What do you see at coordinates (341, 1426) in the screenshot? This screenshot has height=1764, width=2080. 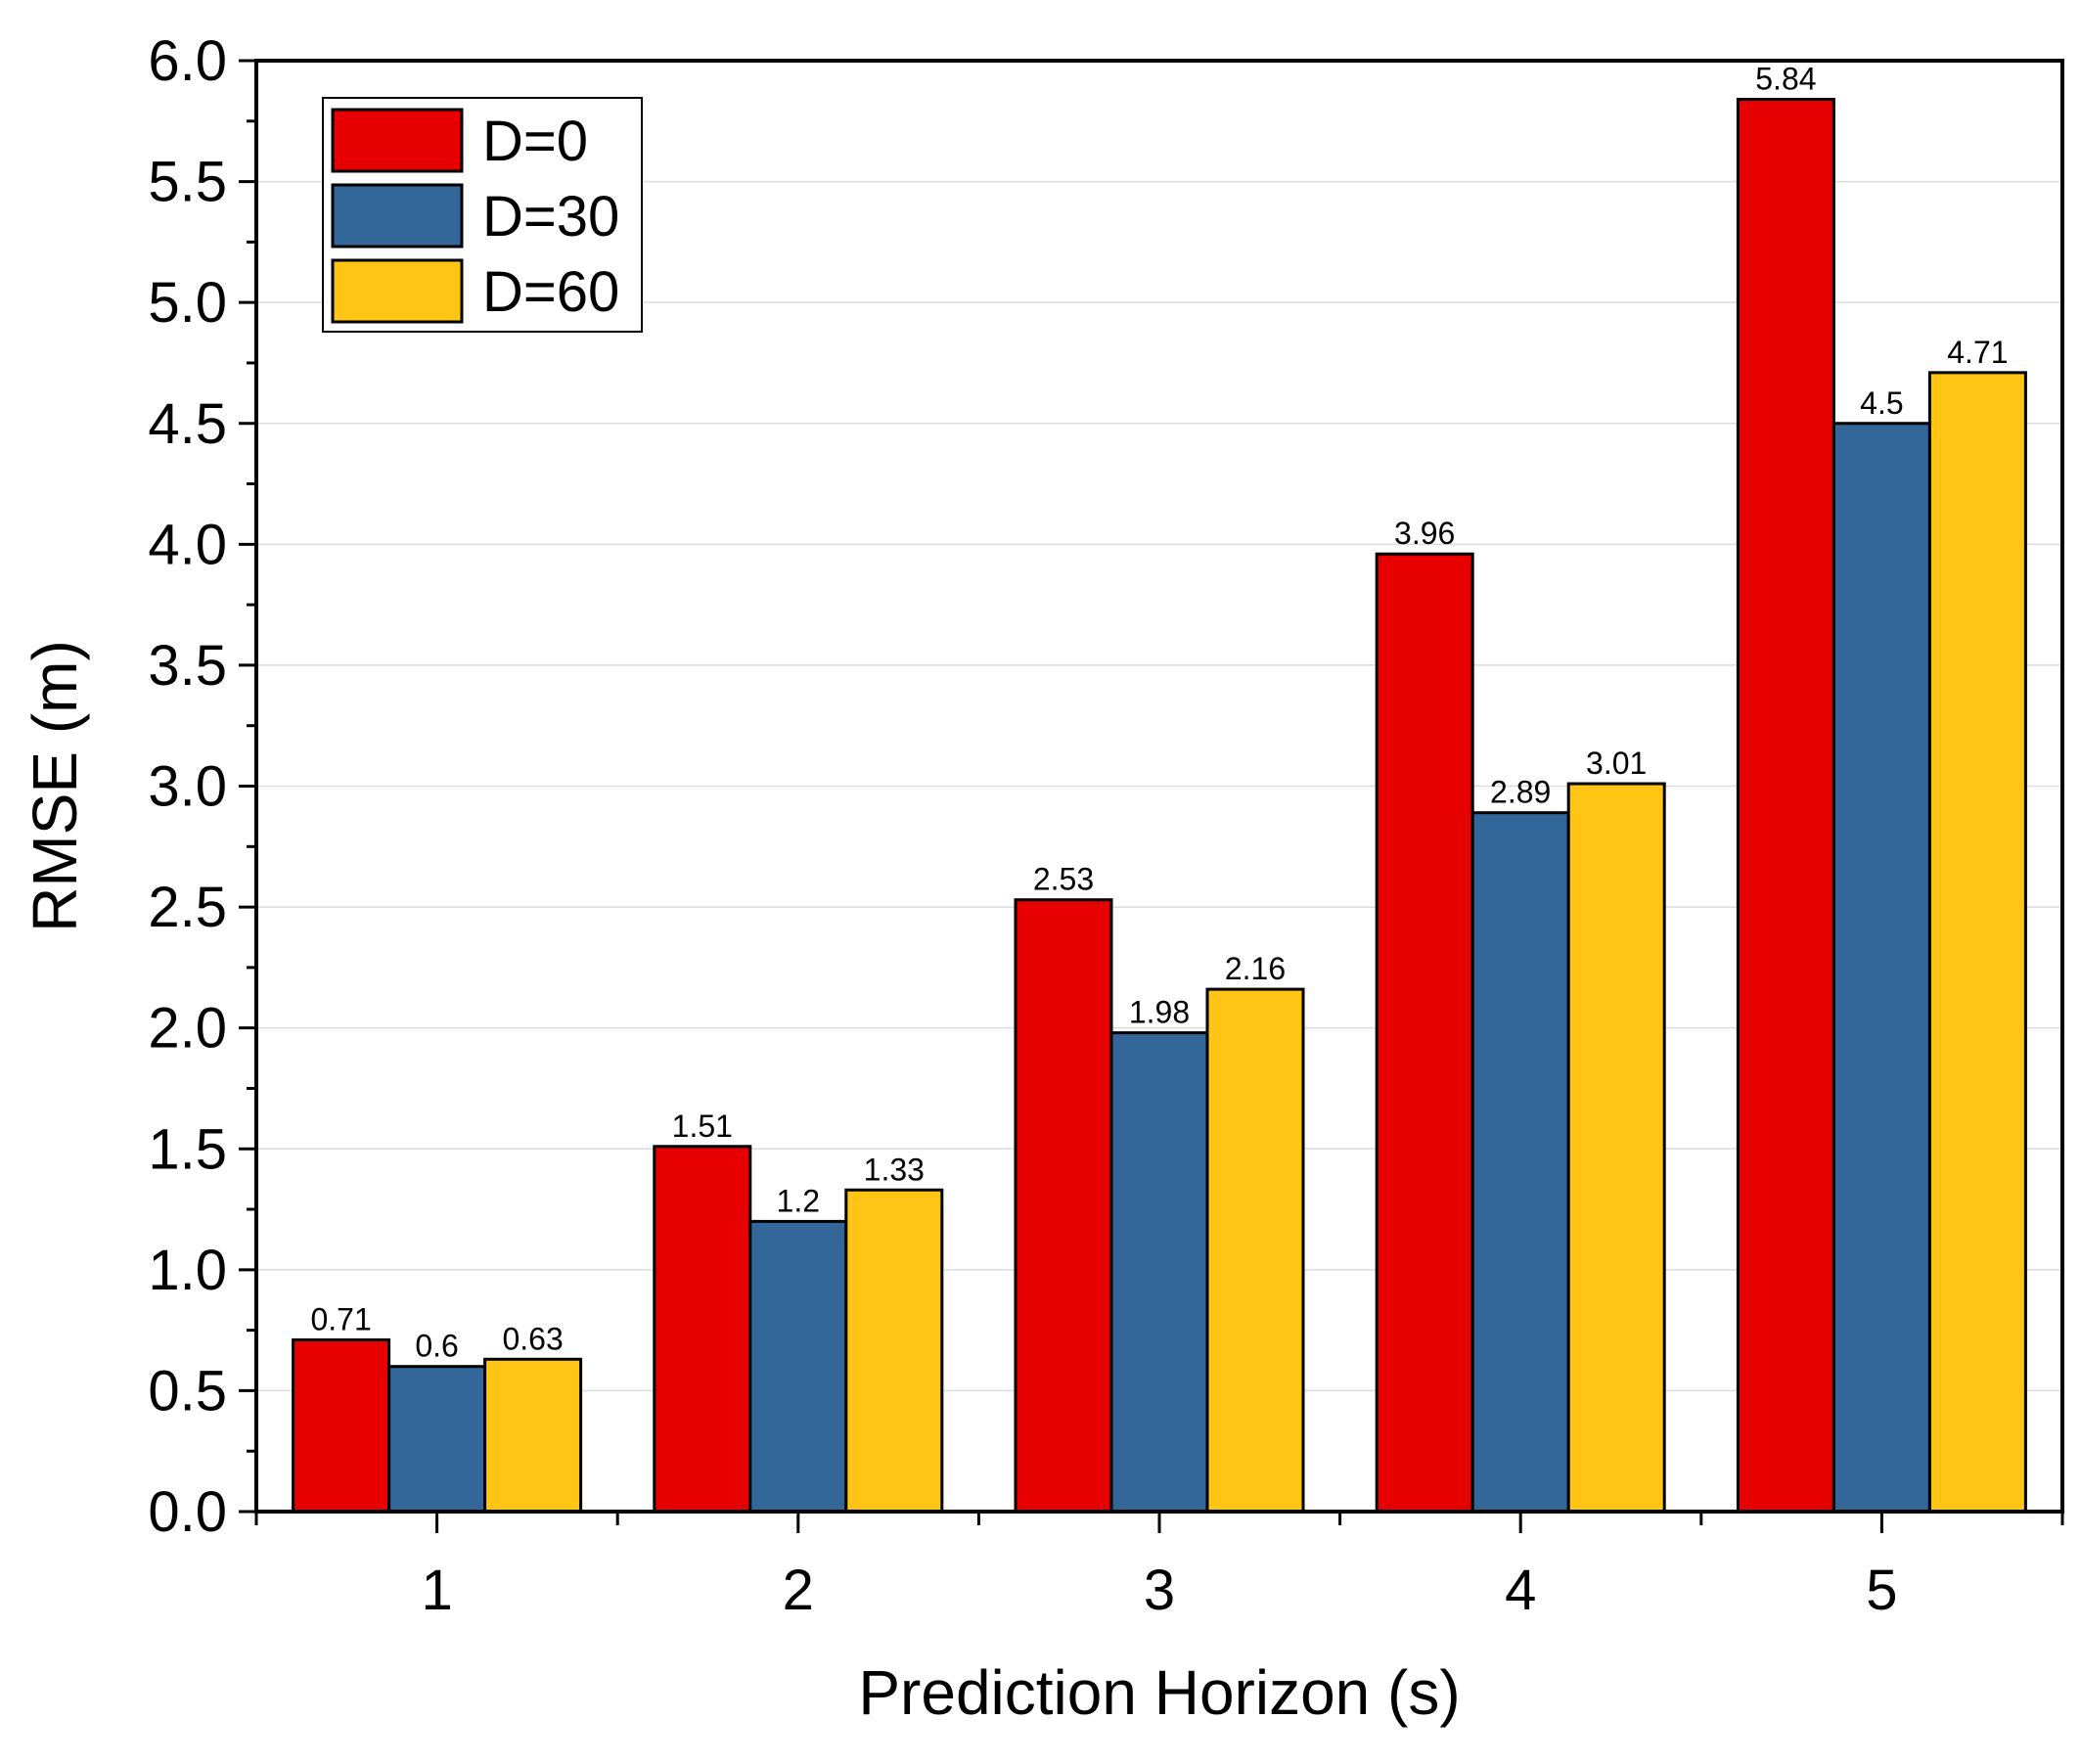 I see `bar-D=0-1` at bounding box center [341, 1426].